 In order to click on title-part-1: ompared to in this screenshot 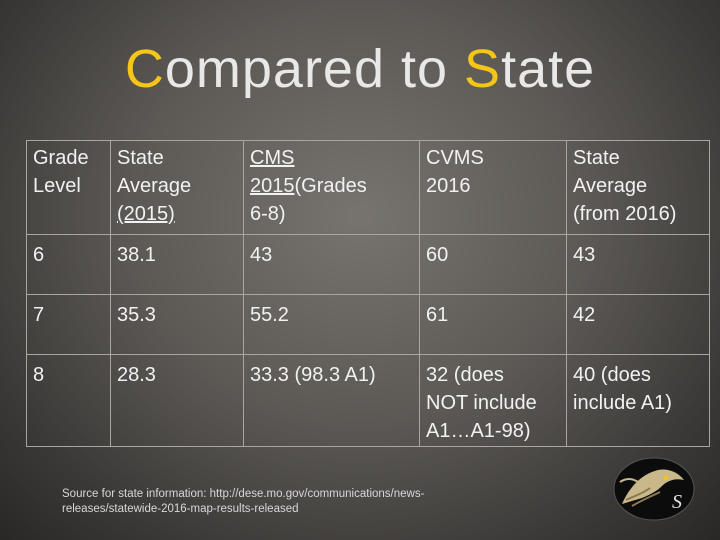, I will do `click(314, 69)`.